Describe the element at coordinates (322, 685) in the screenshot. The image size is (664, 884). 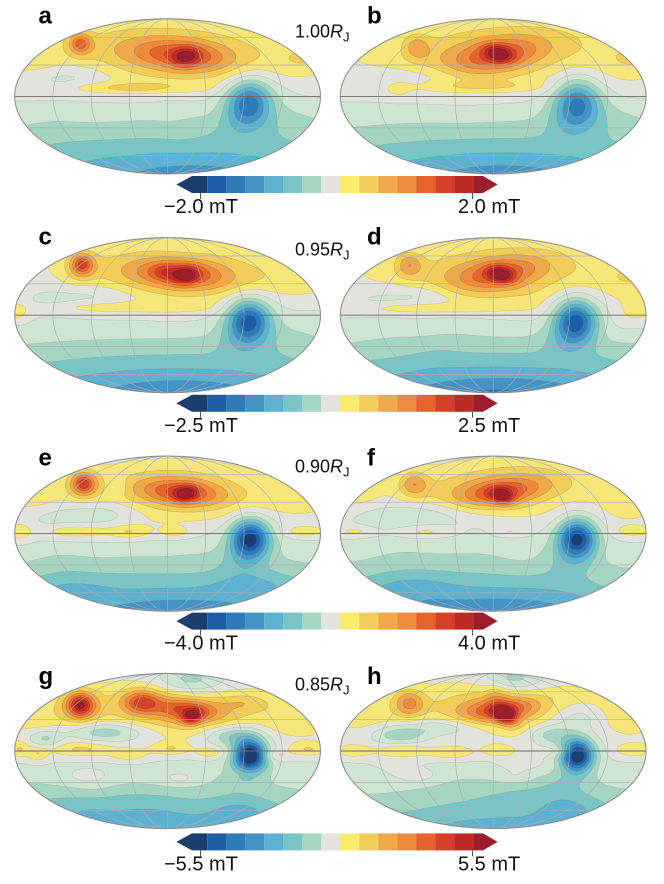
I see `svg-text: 0.85RJ` at that location.